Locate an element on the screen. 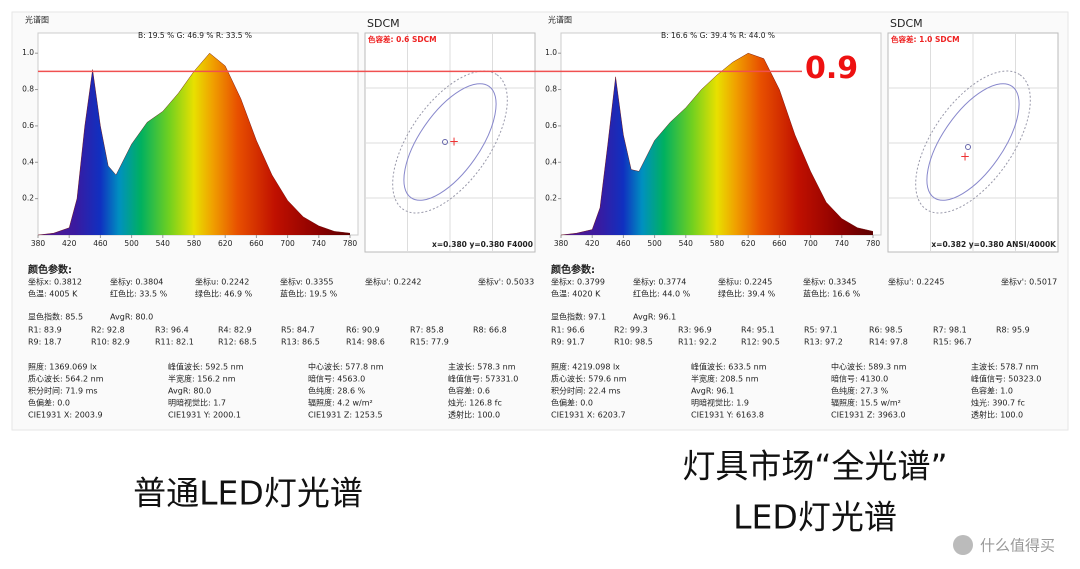  sdcm-footer: x=0.382 y=0.380 ANSI/4000K is located at coordinates (994, 244).